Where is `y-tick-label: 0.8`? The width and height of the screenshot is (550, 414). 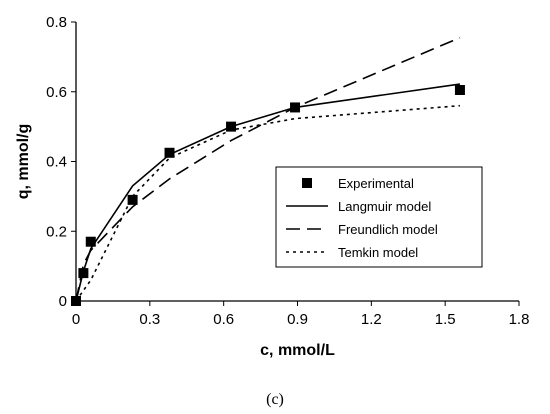
y-tick-label: 0.8 is located at coordinates (56, 22).